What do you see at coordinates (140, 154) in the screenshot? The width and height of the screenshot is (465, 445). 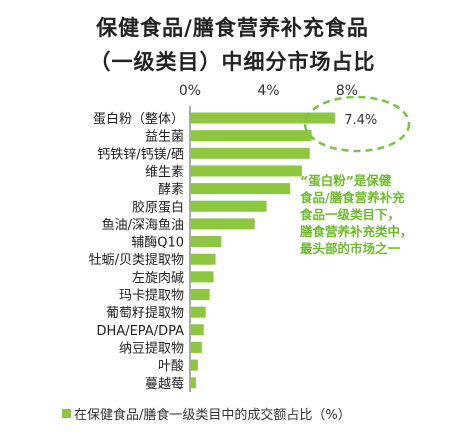 I see `category-label: 钙铁锌/钙镁/硒` at bounding box center [140, 154].